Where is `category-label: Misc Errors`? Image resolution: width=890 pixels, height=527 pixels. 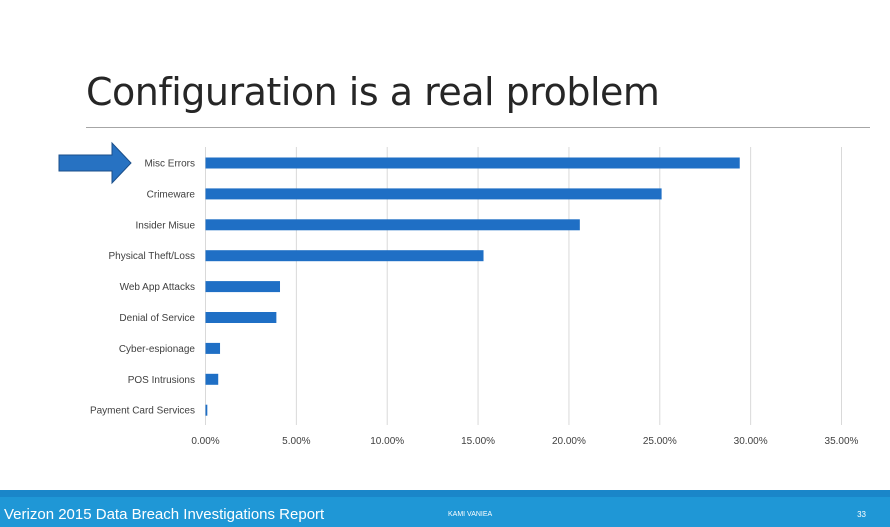 category-label: Misc Errors is located at coordinates (169, 164).